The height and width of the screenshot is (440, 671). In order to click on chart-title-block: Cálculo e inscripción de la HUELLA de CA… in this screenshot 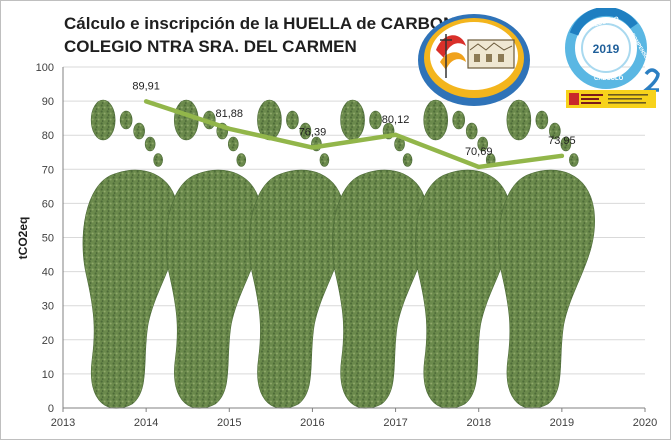, I will do `click(266, 35)`.